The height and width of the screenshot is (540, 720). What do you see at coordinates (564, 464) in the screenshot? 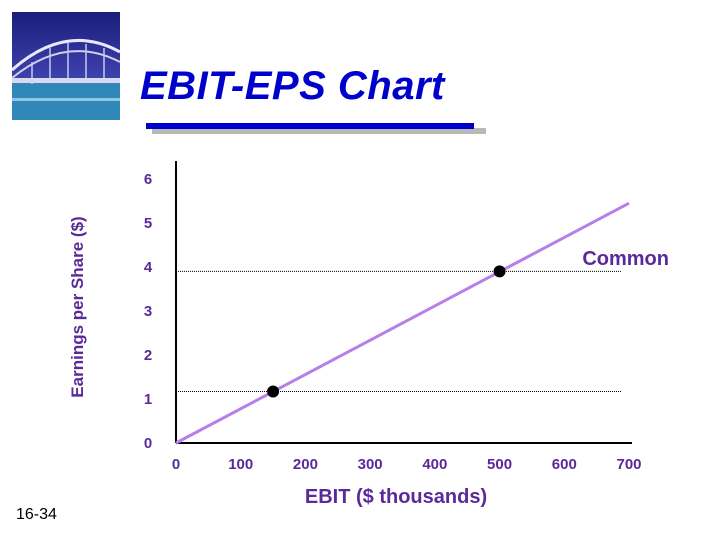
I see `x-tick-label: 600` at bounding box center [564, 464].